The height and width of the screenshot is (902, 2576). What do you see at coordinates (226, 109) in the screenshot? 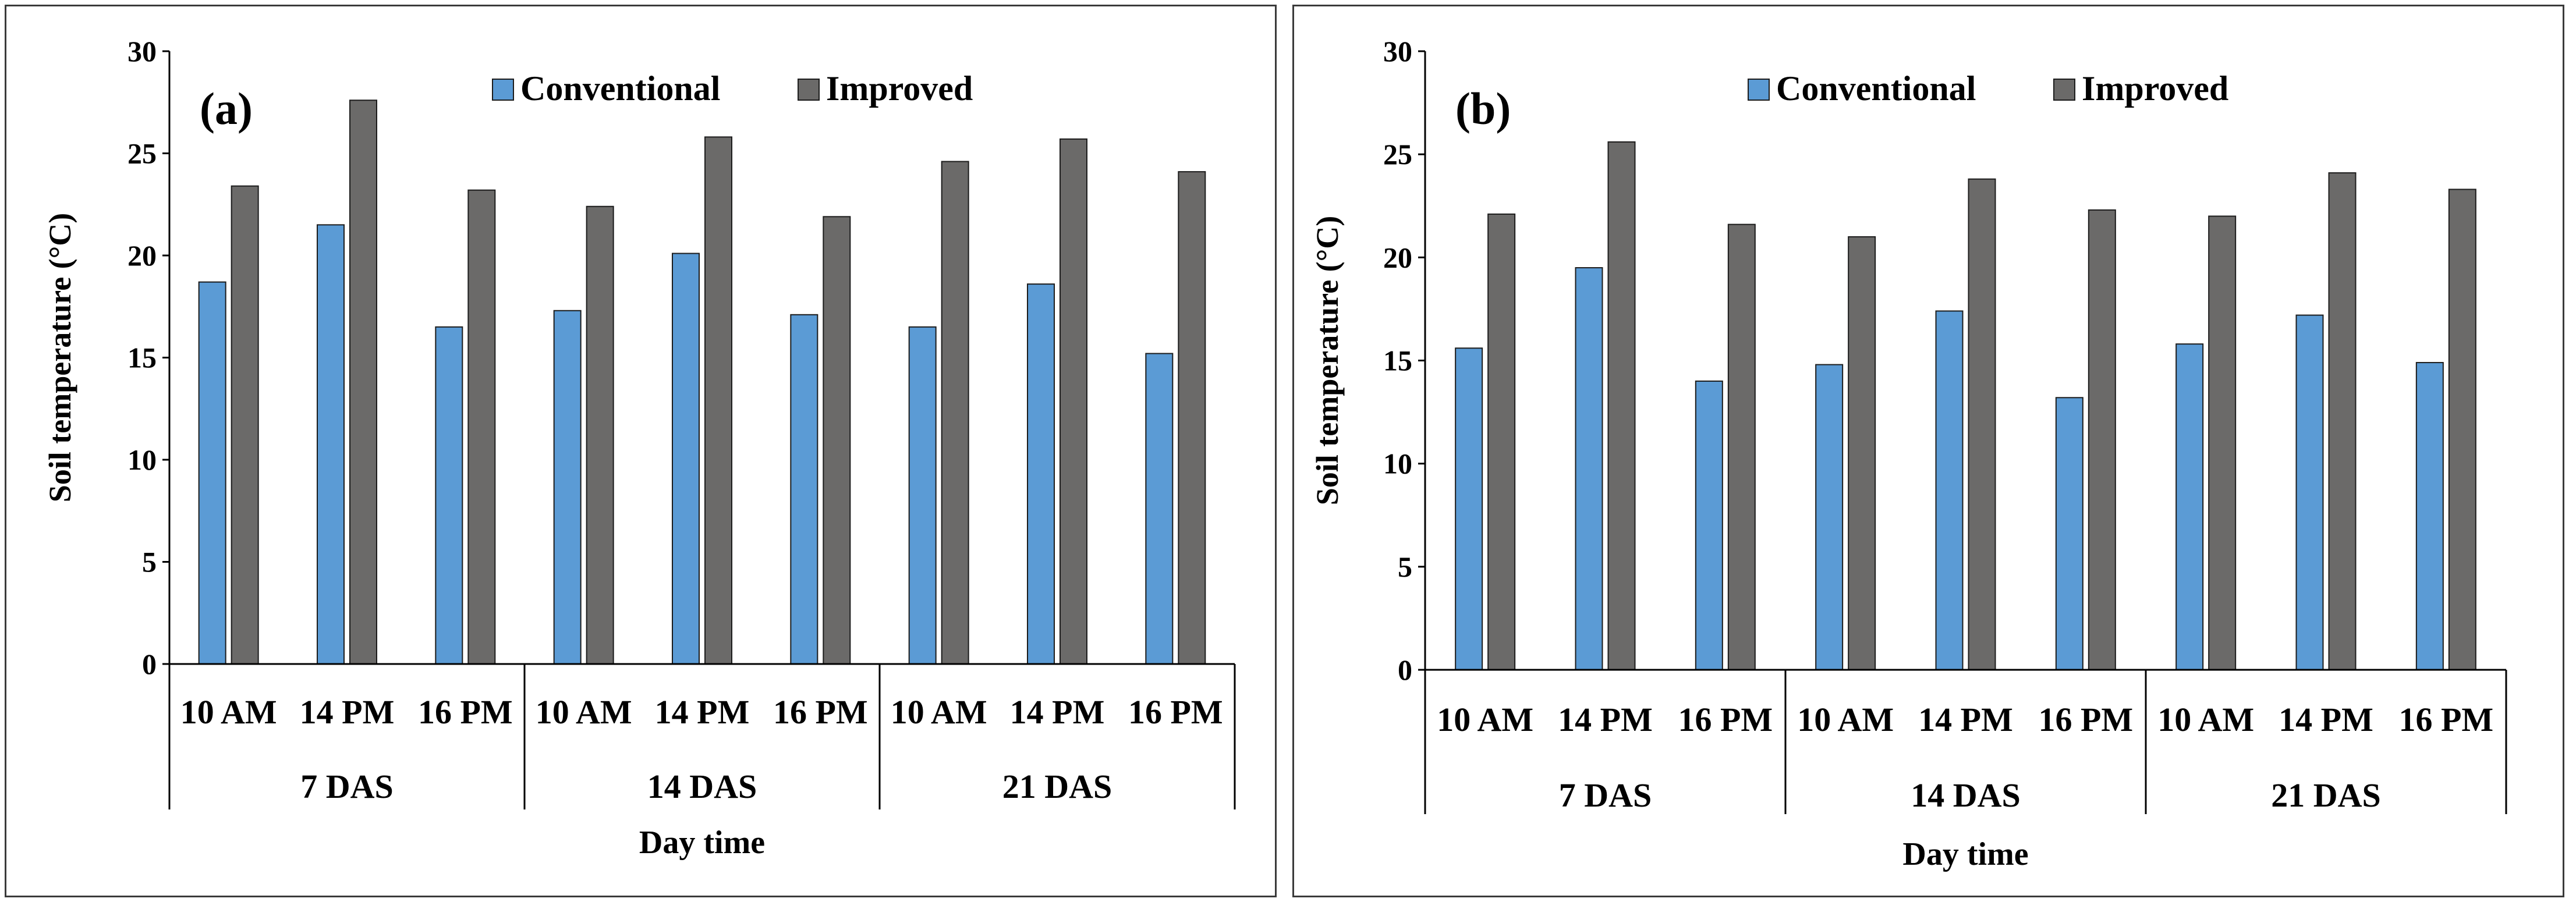
I see `panel-label: (a)` at bounding box center [226, 109].